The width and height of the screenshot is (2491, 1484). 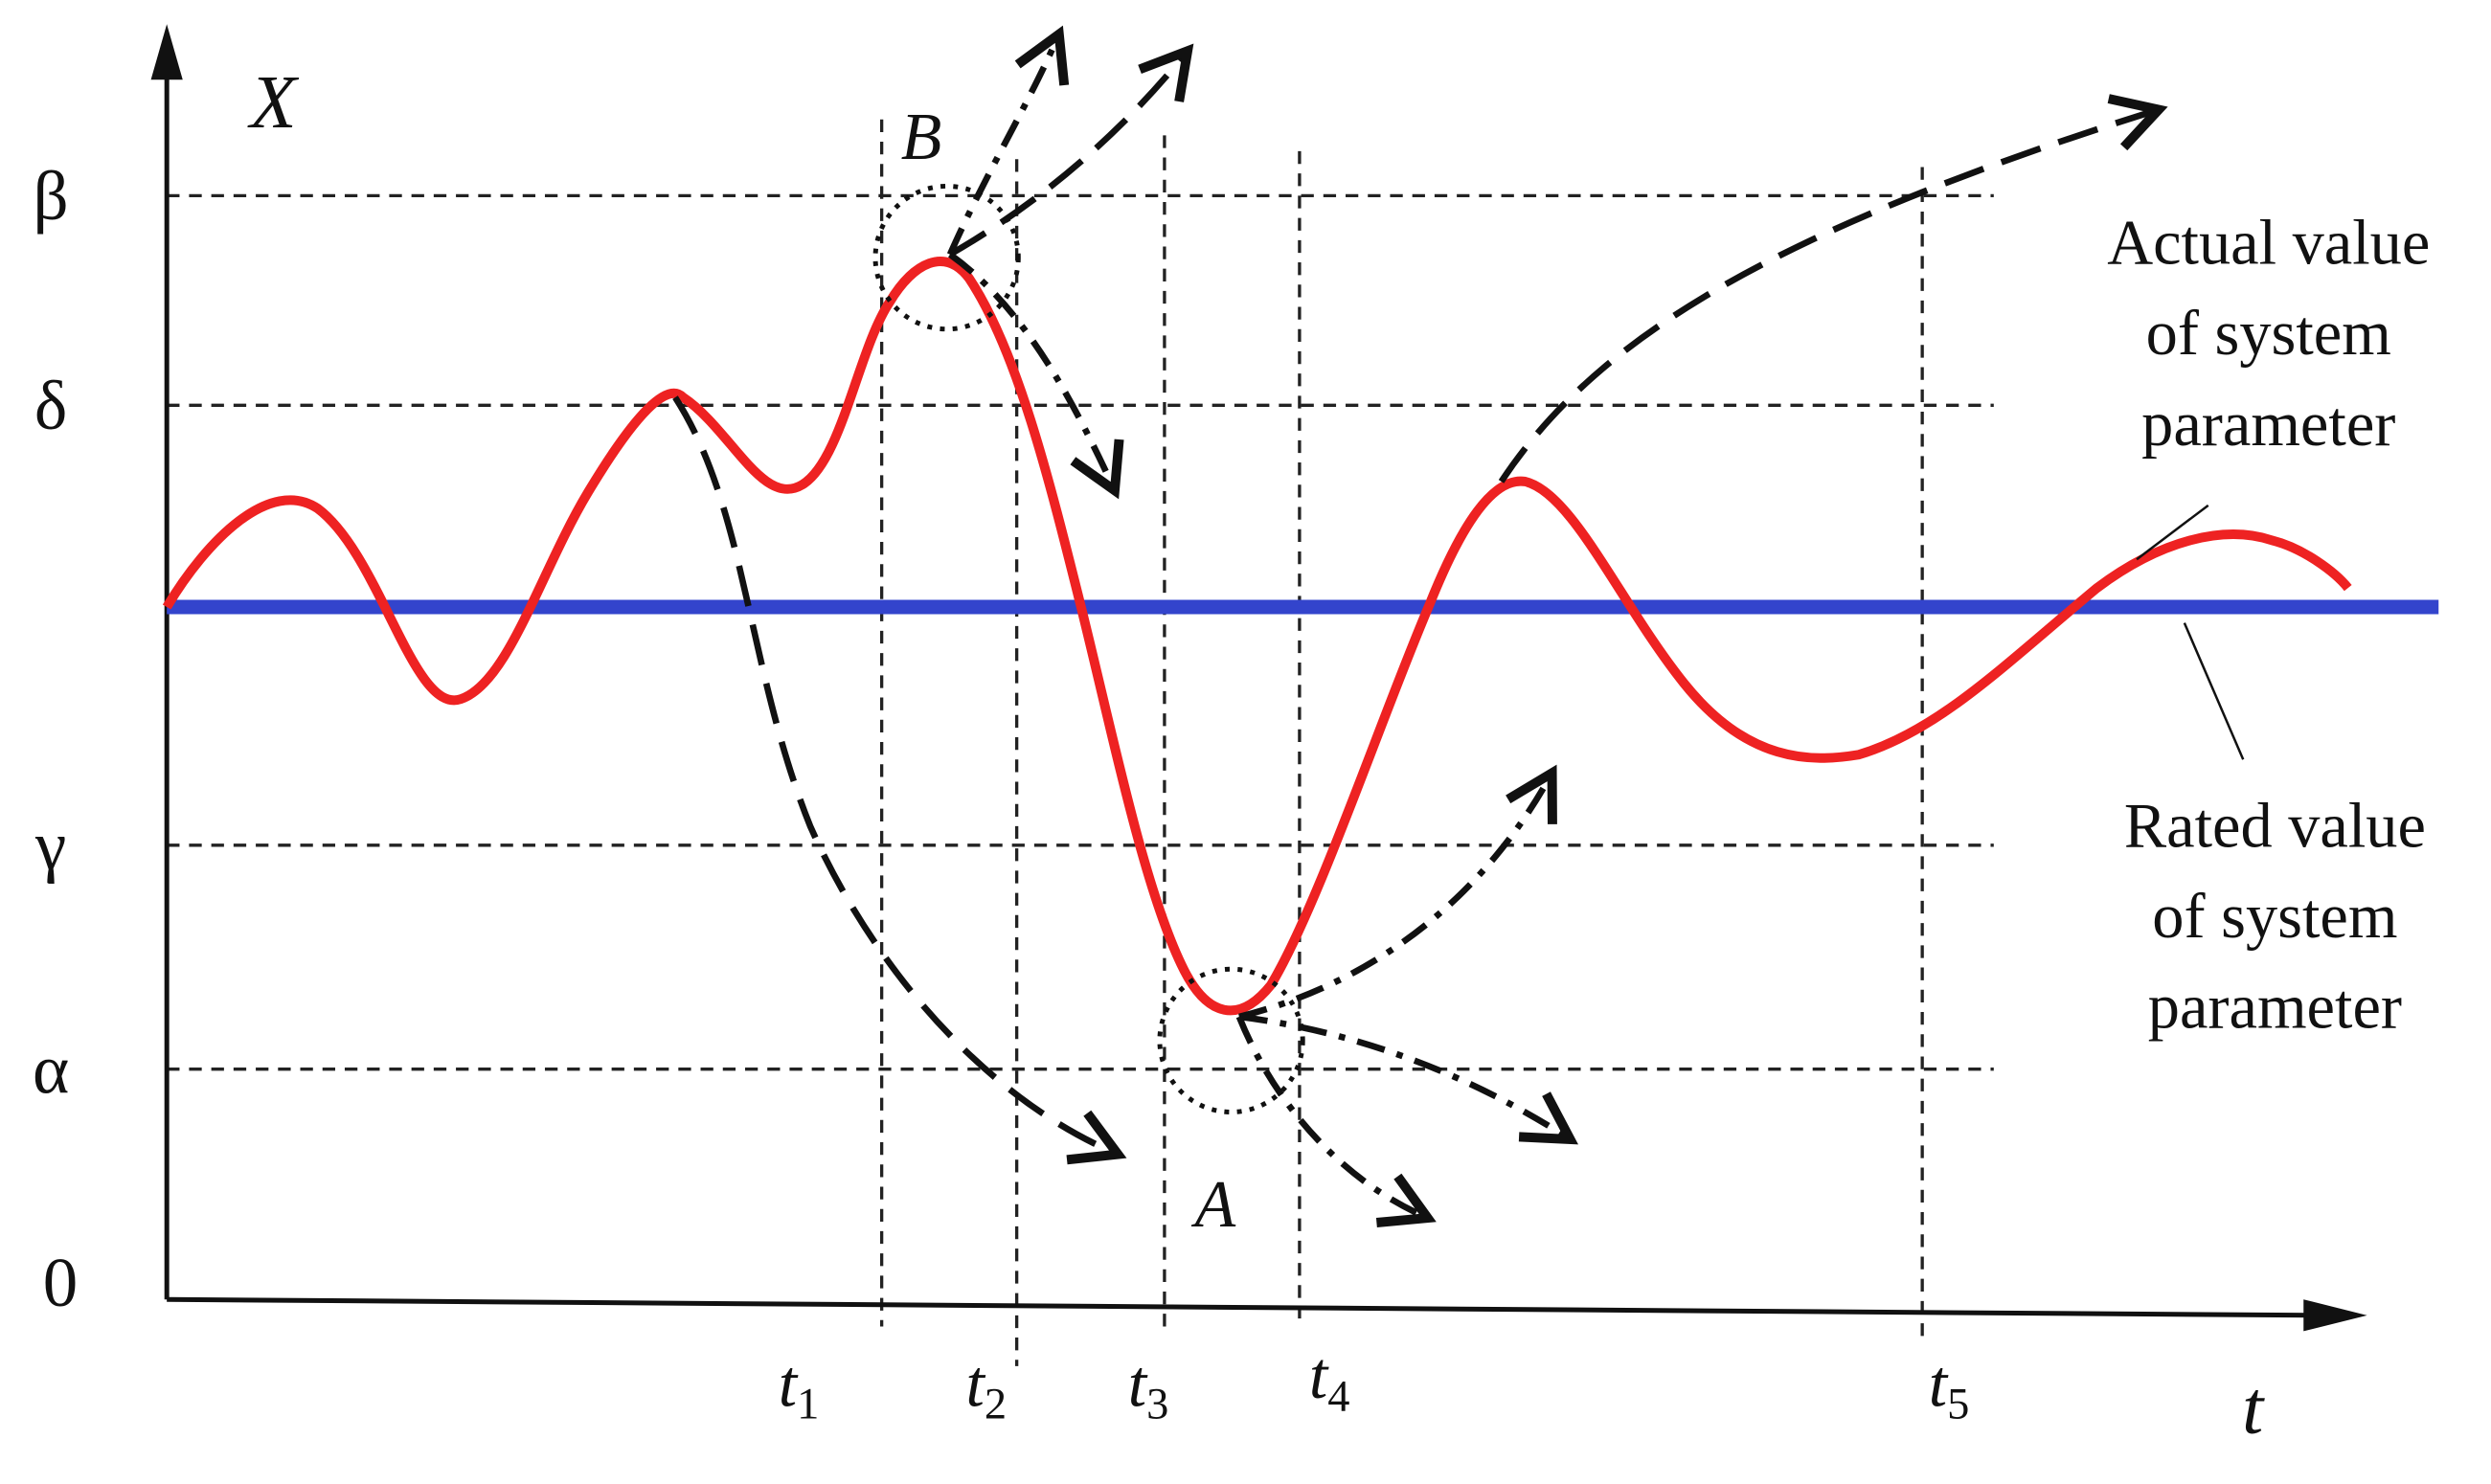 What do you see at coordinates (166, 52) in the screenshot?
I see `y-axis-arrow` at bounding box center [166, 52].